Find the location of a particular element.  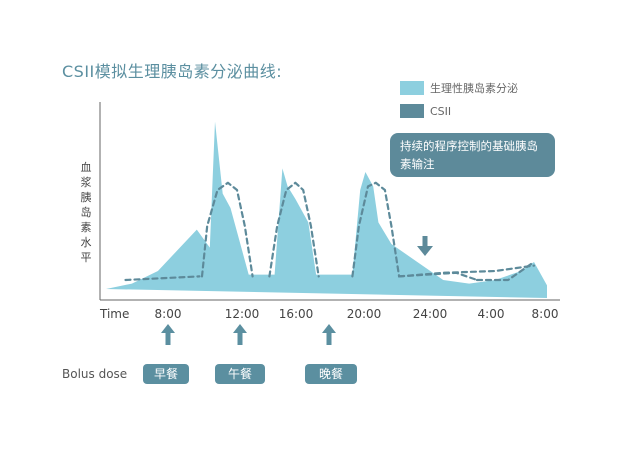

basal-arrow-head is located at coordinates (425, 251).